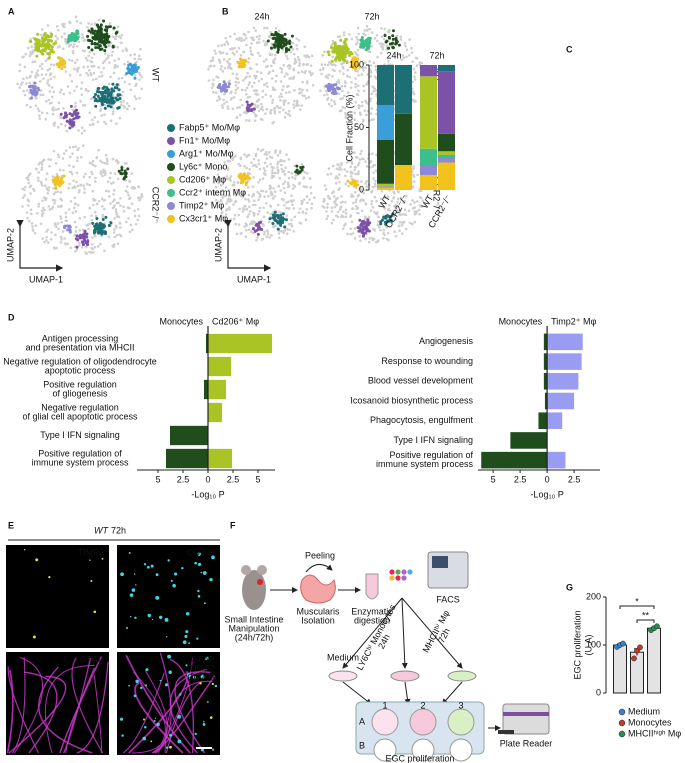 The width and height of the screenshot is (685, 763). I want to click on mouse, so click(254, 590).